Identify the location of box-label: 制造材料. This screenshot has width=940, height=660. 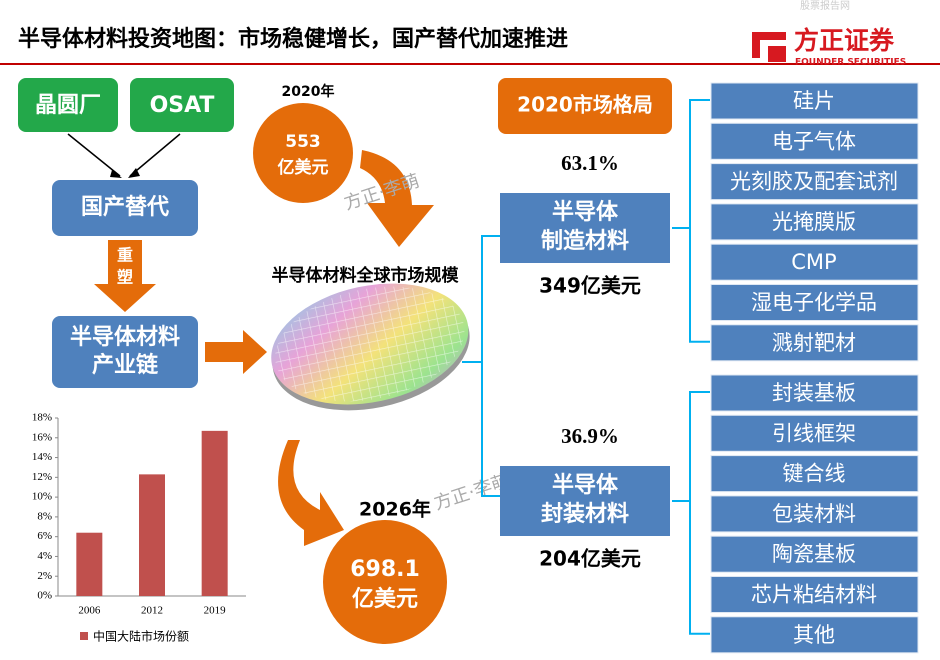
(585, 241).